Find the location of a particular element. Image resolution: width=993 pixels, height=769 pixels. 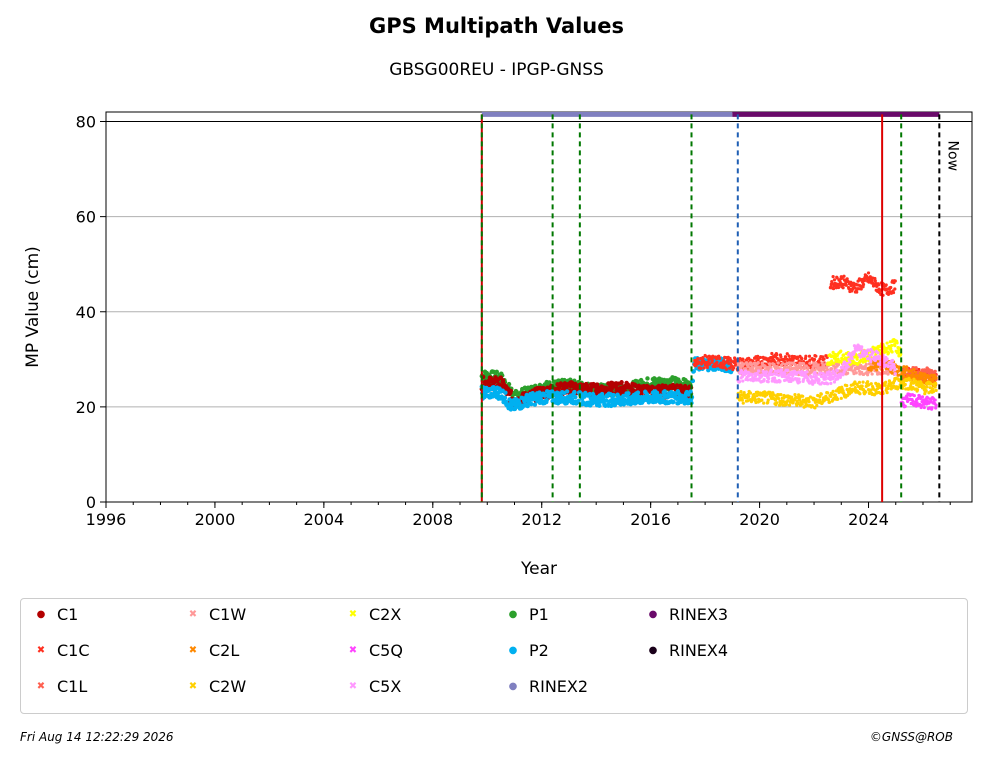

x-tick-label: 2020 is located at coordinates (759, 519).